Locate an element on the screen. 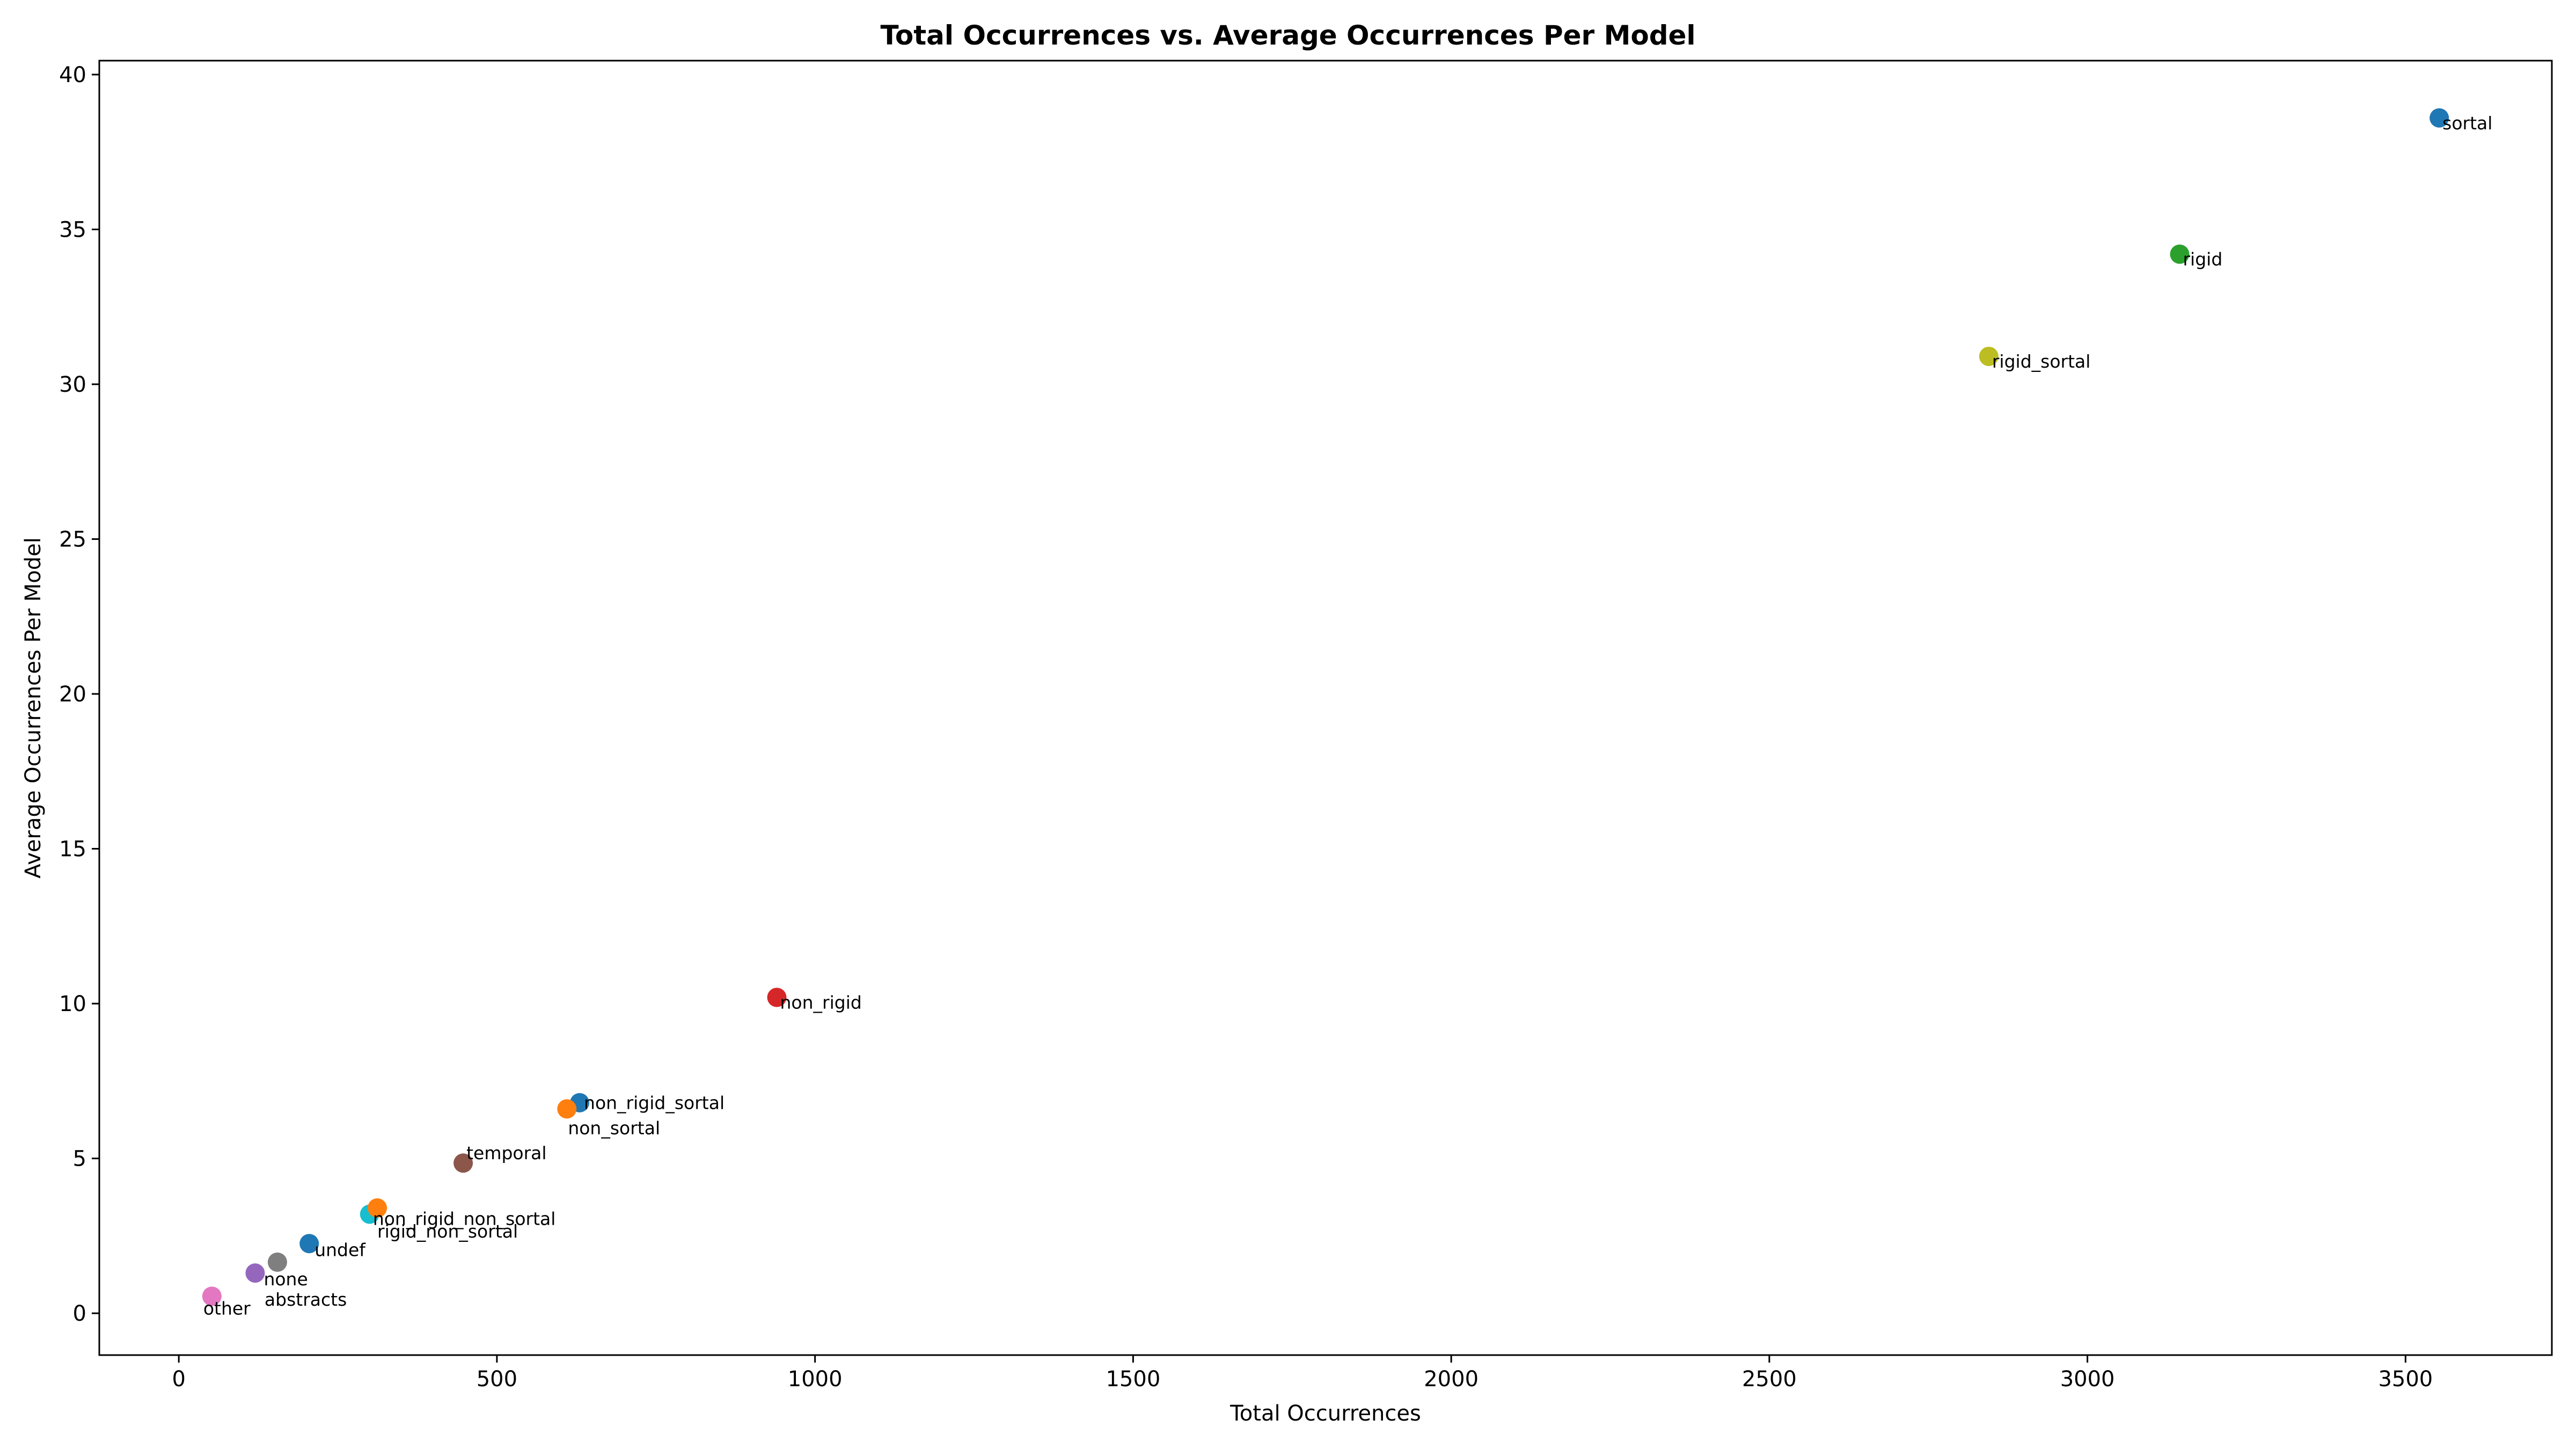  point-label-undef: undef is located at coordinates (340, 1249).